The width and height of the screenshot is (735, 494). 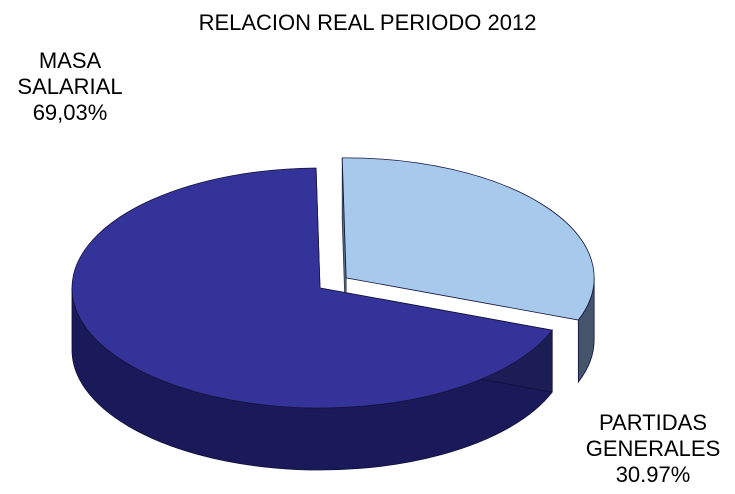 I want to click on chart-title: RELACION REAL PERIODO 2012, so click(x=367, y=22).